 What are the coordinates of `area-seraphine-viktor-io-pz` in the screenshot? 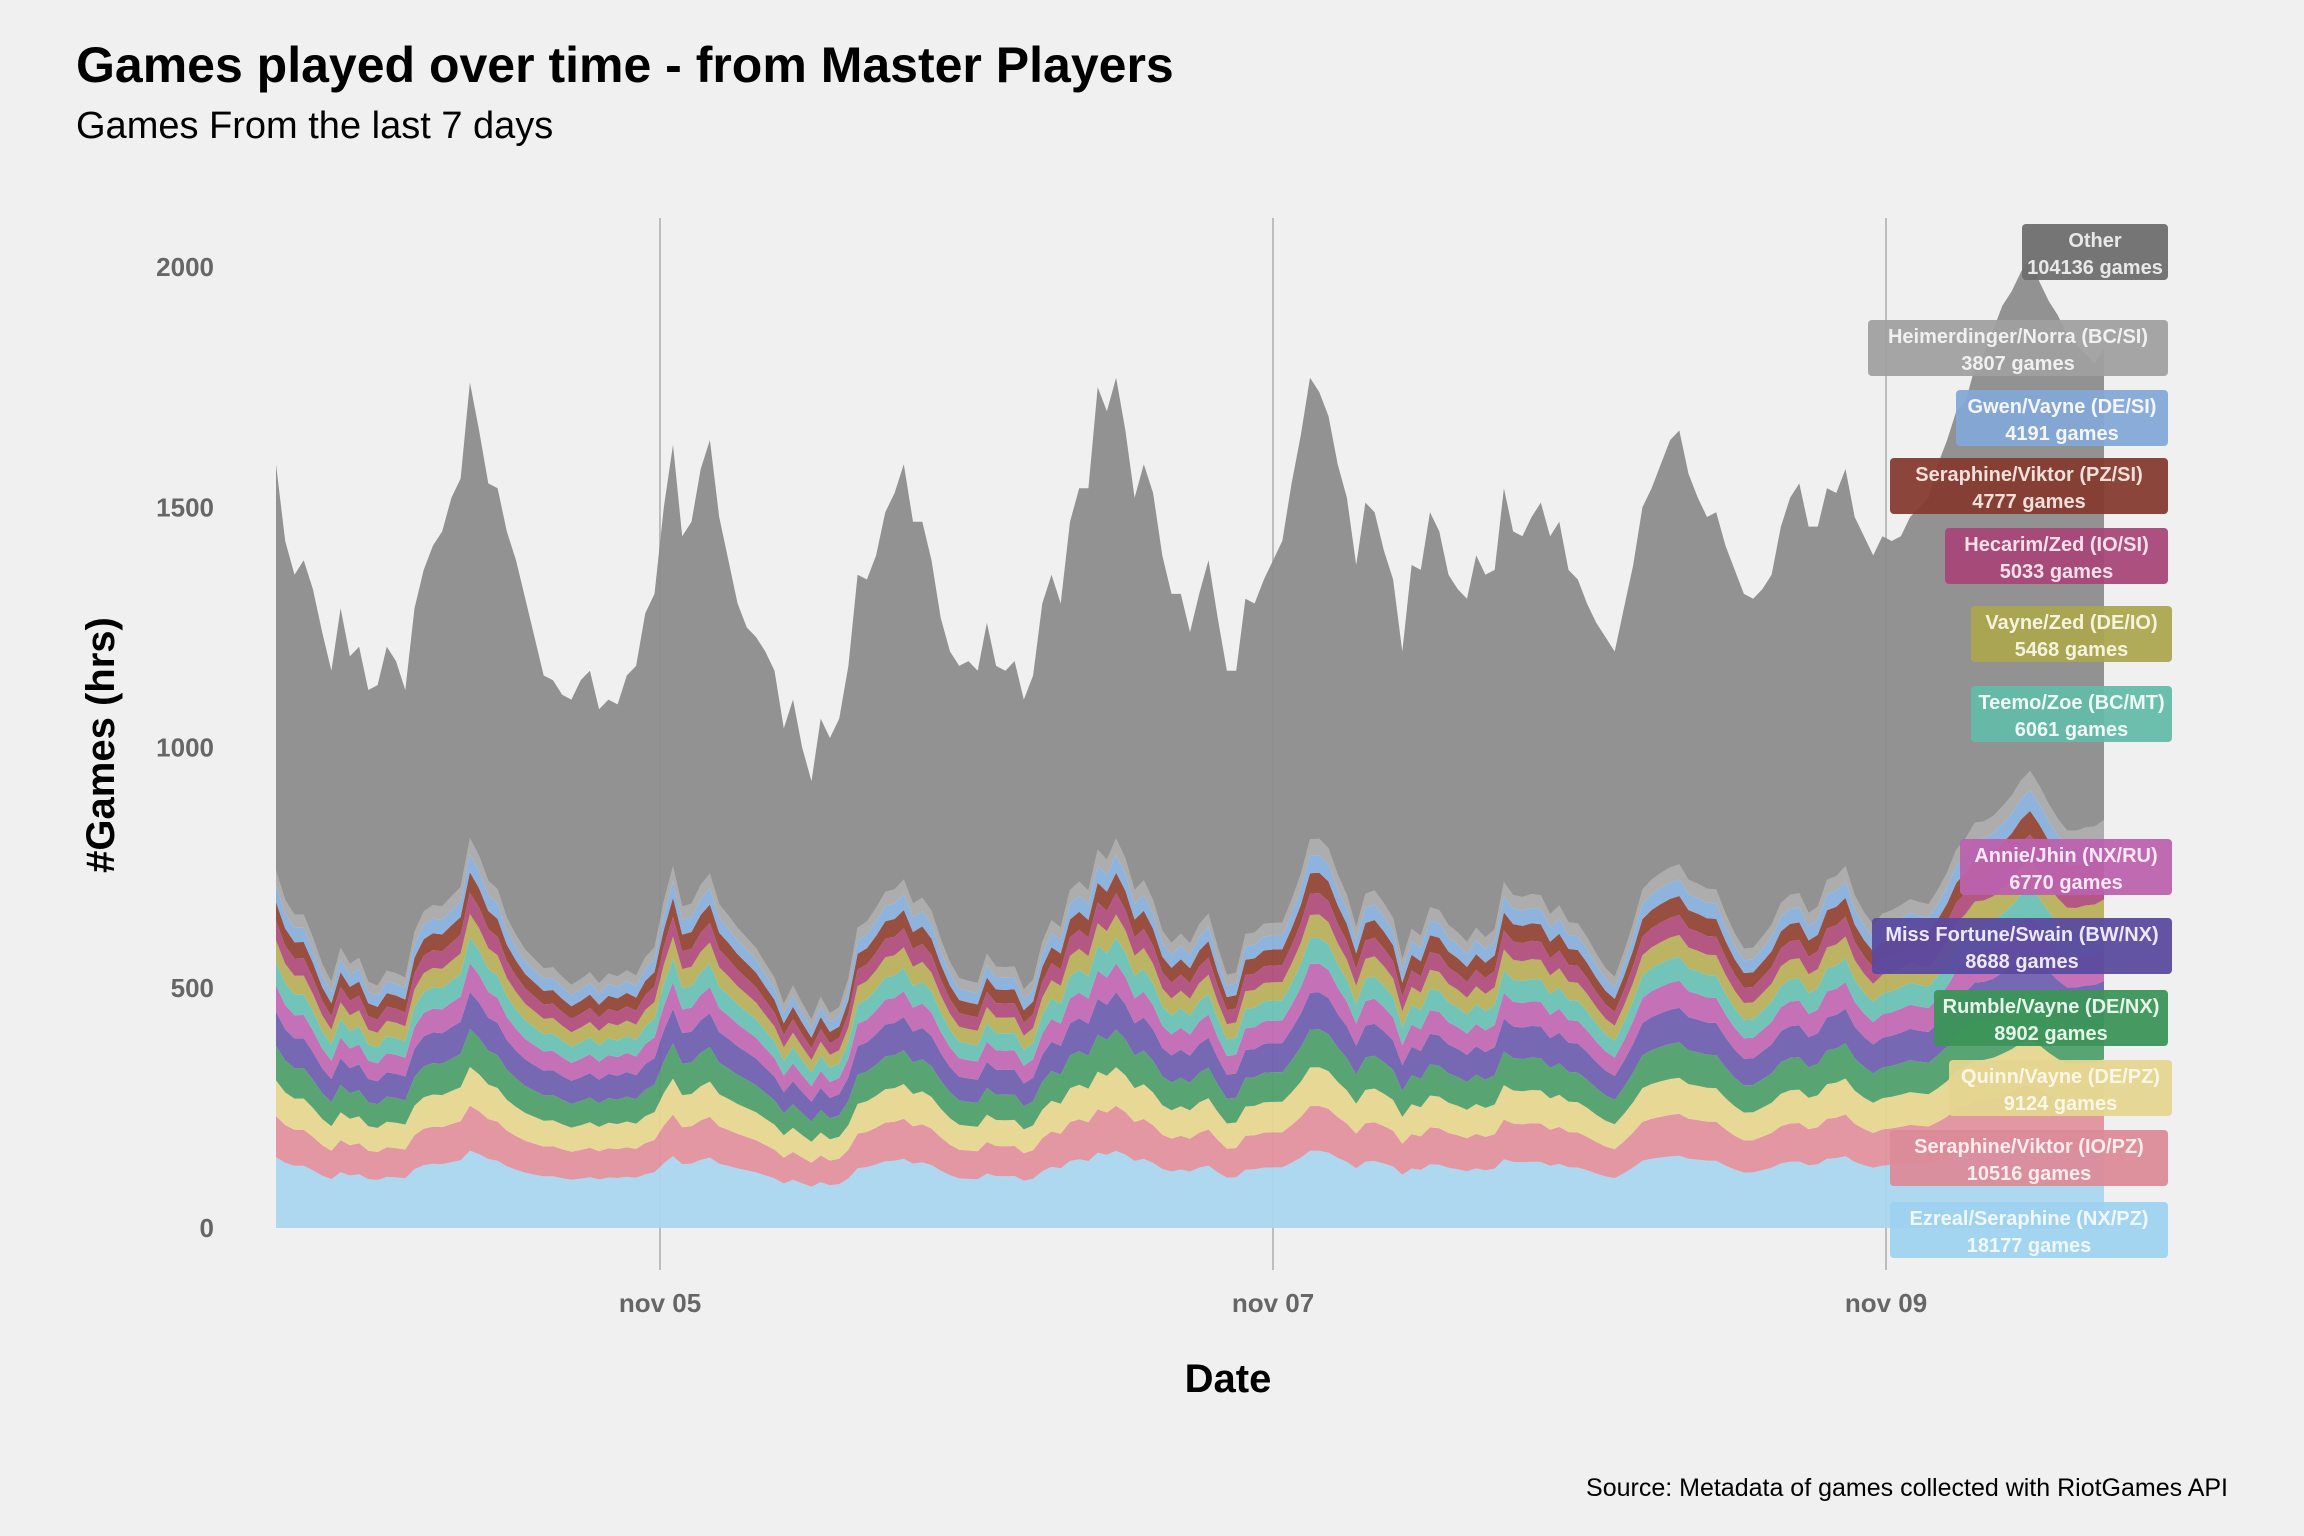 It's located at (1190, 1135).